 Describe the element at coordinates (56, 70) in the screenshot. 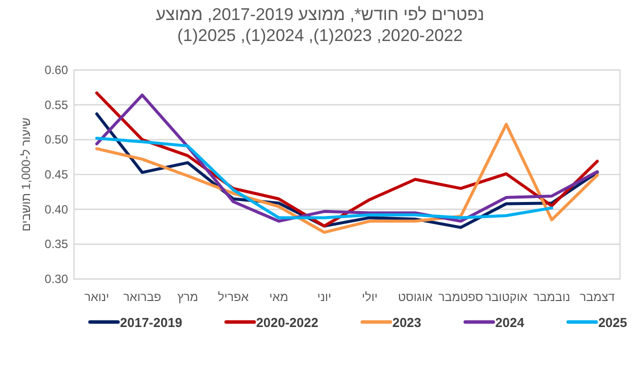

I see `y-tick-label: 0.60` at that location.